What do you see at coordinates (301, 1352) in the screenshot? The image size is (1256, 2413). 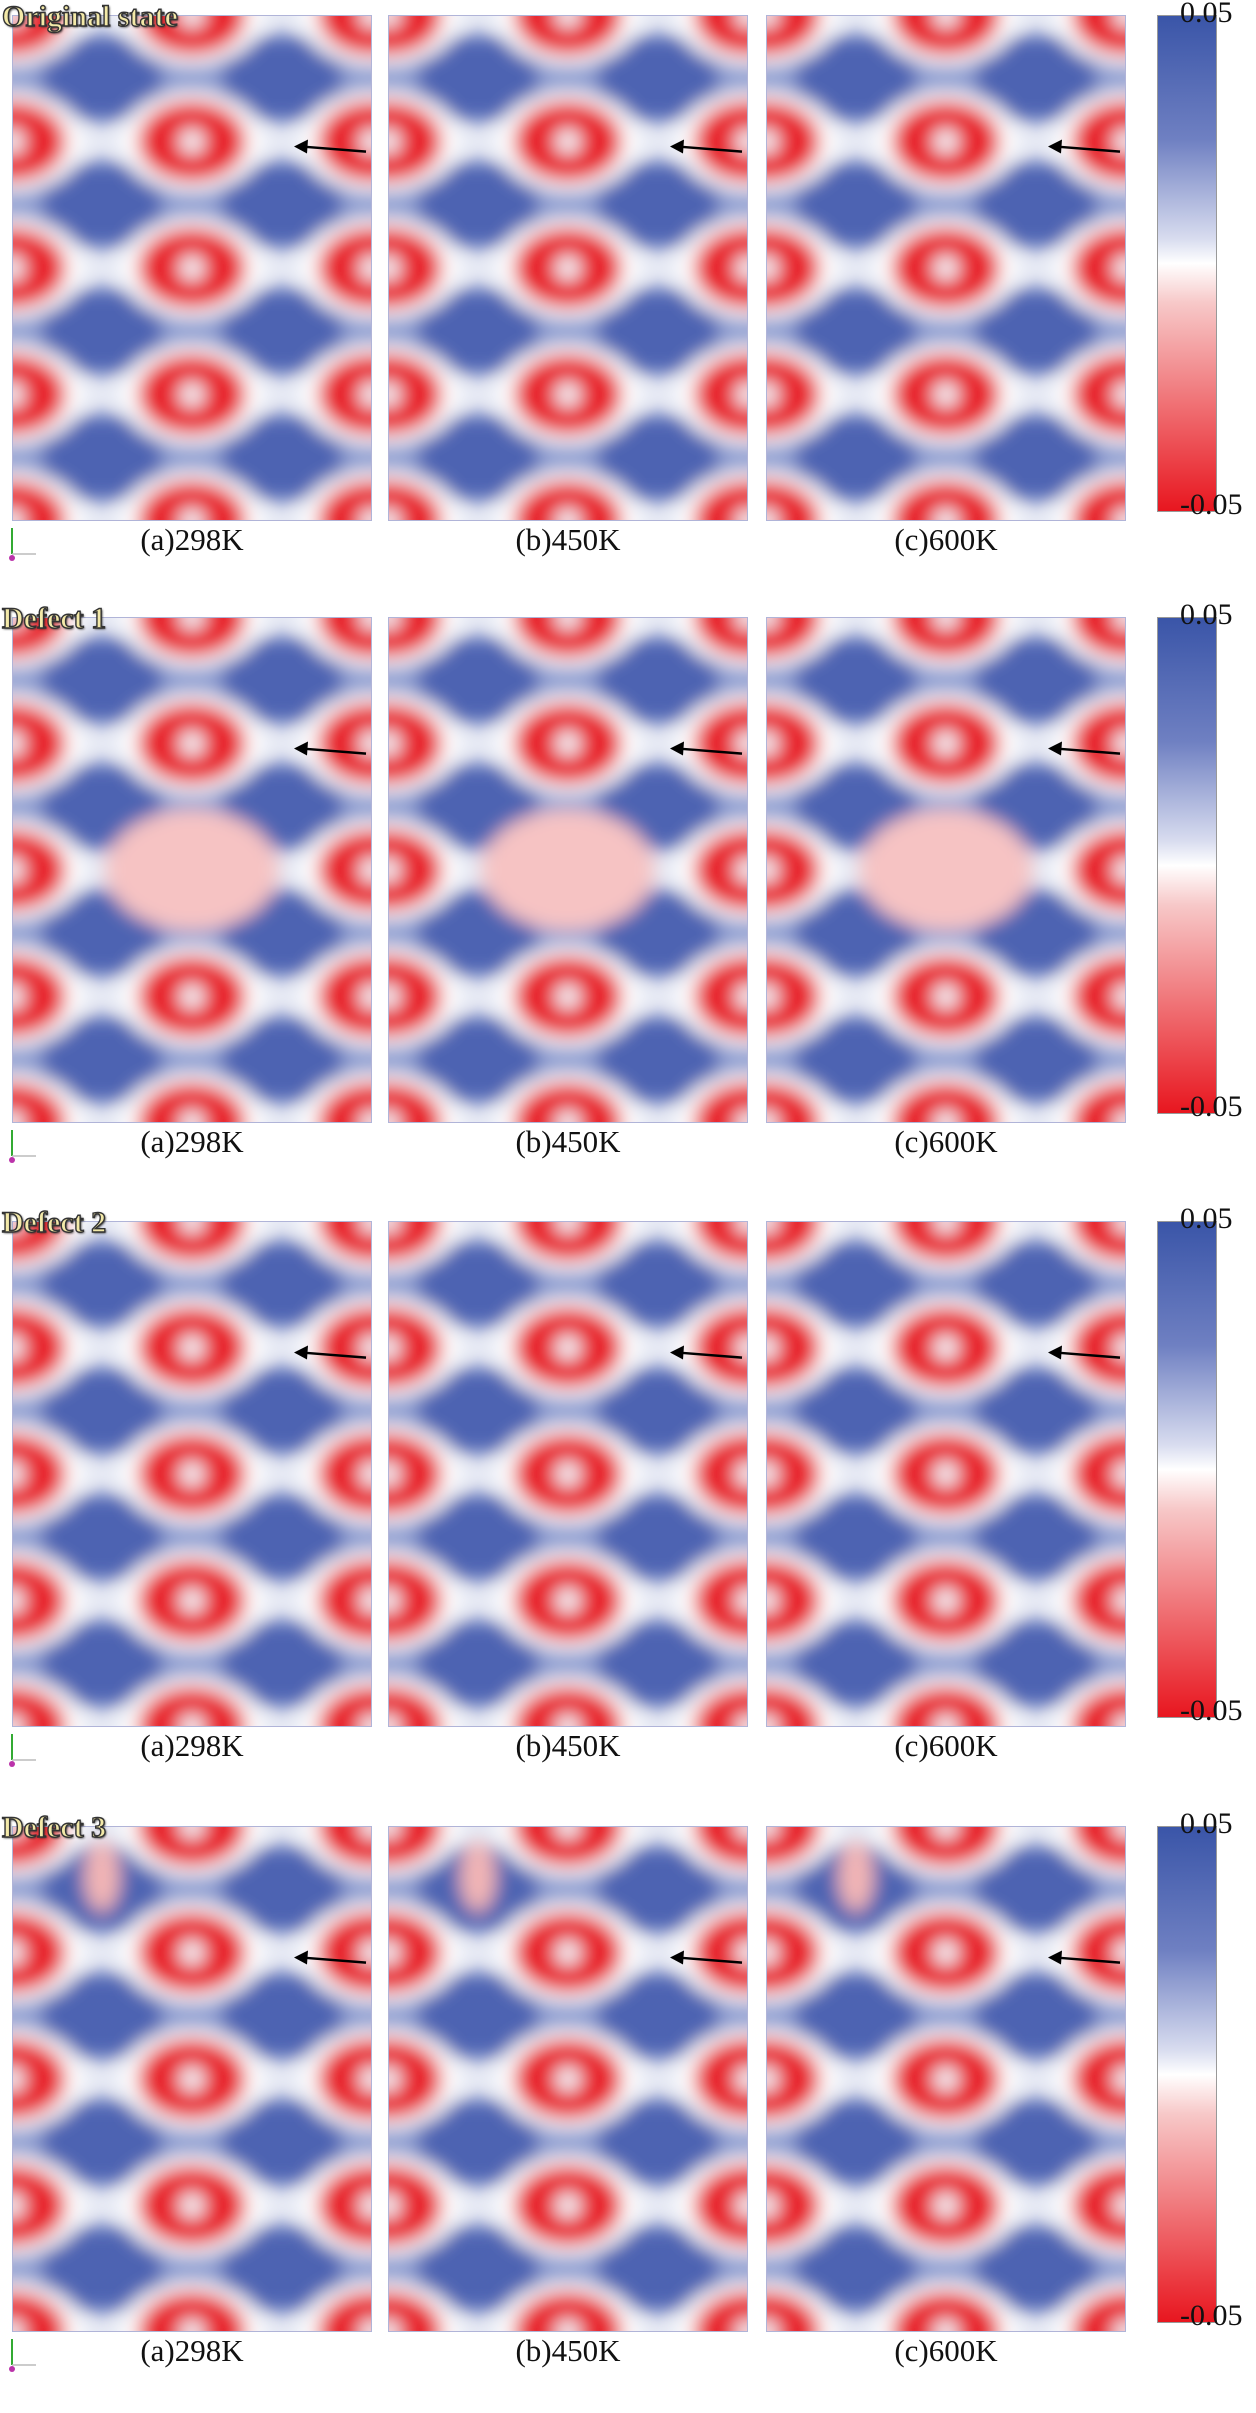 I see `arrow-head` at bounding box center [301, 1352].